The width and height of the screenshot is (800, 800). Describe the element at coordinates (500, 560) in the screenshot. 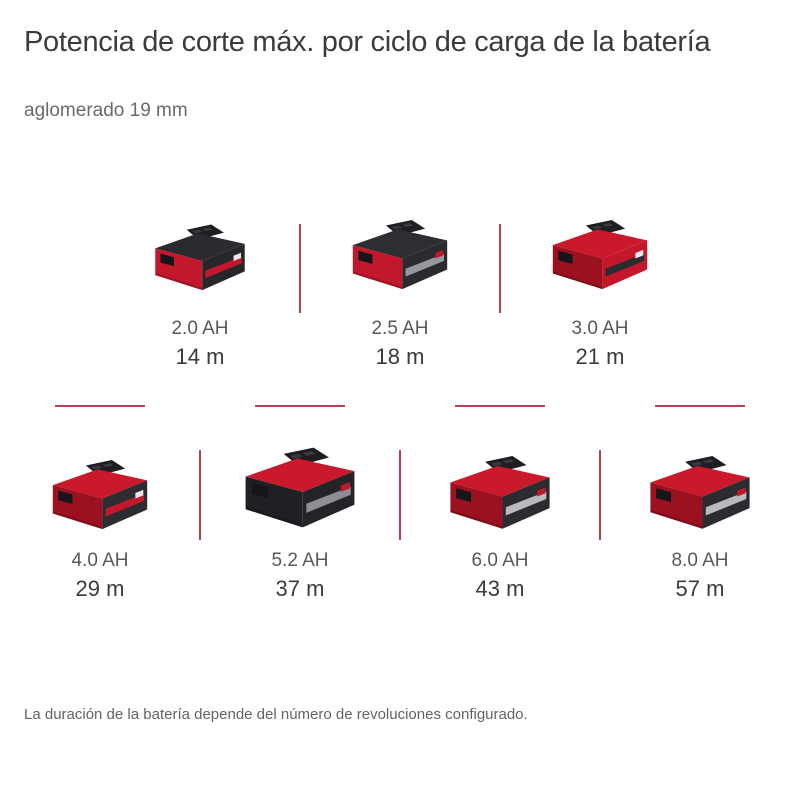

I see `capacity-label: 6.0 AH` at that location.